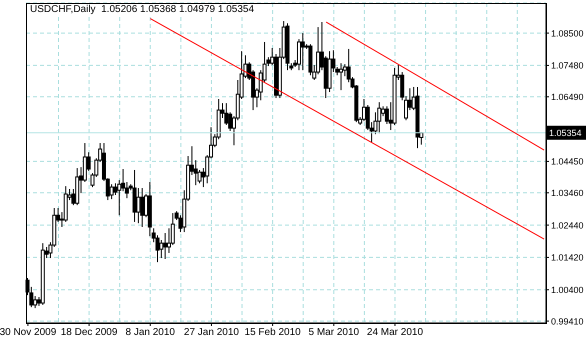 This screenshot has height=340, width=586. What do you see at coordinates (567, 225) in the screenshot?
I see `y-tick-label: 1.02440` at bounding box center [567, 225].